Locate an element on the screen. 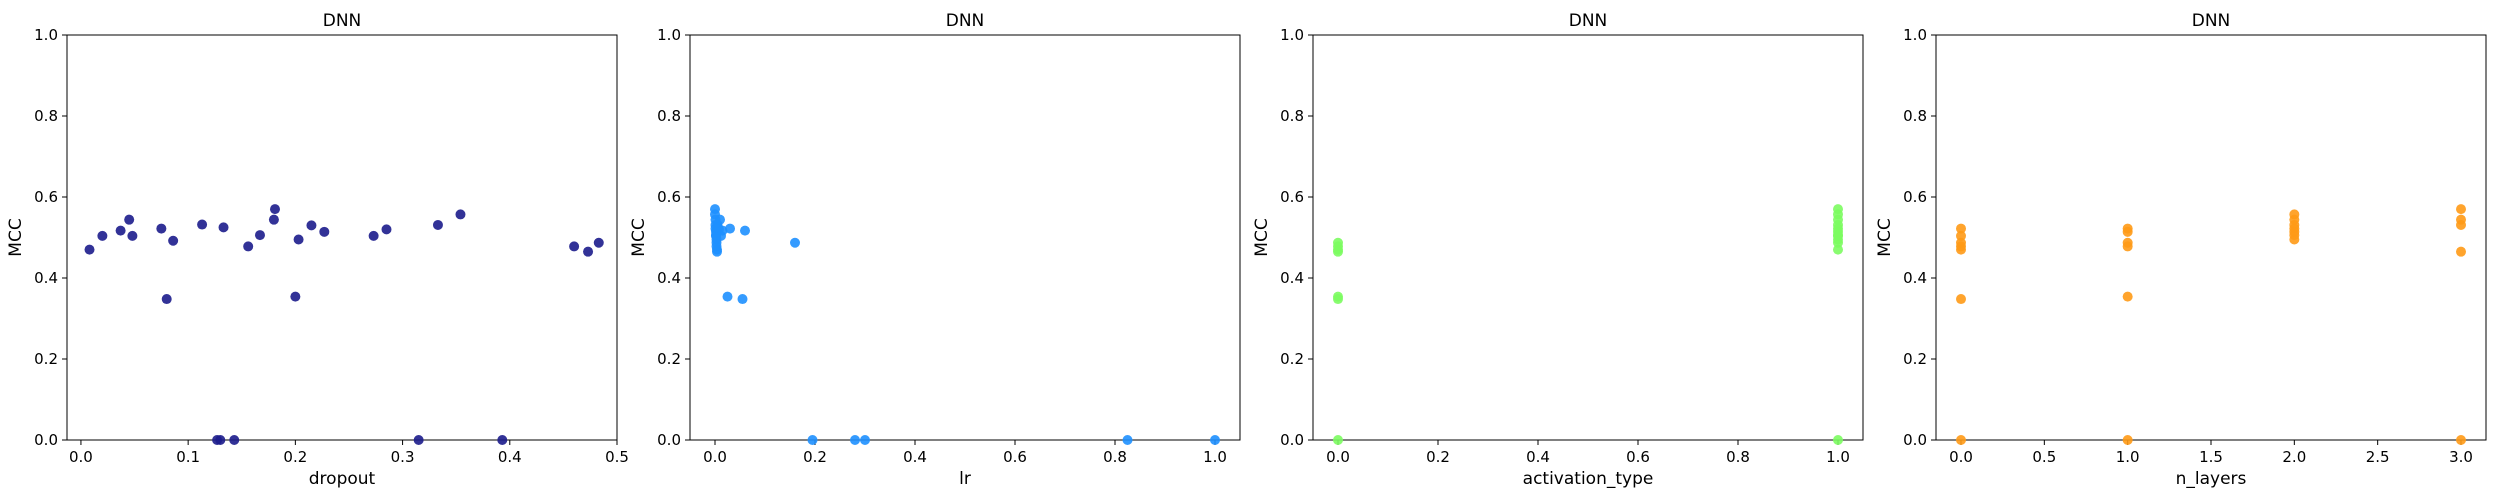  x-tick-label: 2.5 is located at coordinates (2378, 457).